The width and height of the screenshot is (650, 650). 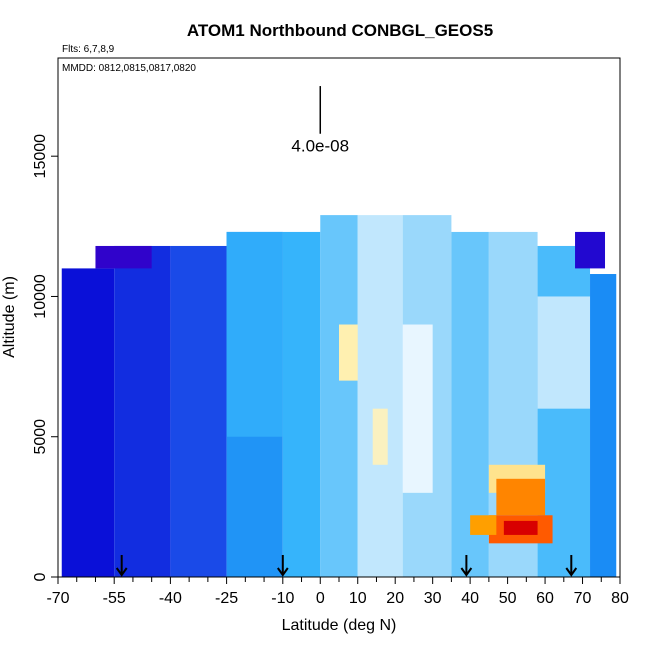 I want to click on x-tick-label-10: 50, so click(x=508, y=598).